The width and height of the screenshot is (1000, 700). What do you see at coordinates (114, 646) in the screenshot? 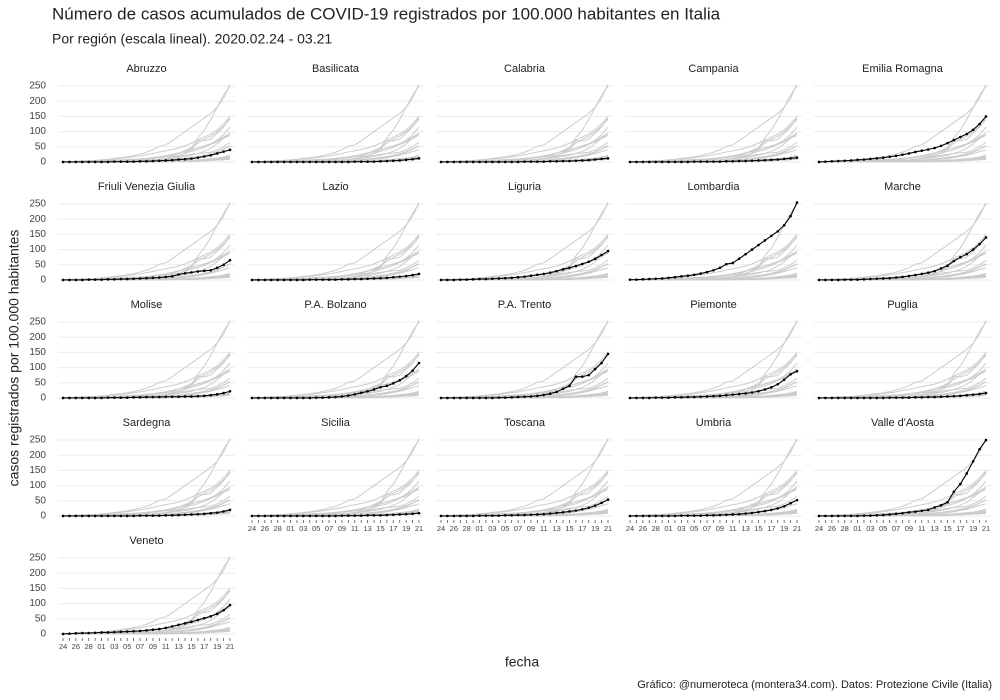
I see `x-tick-label: 03` at bounding box center [114, 646].